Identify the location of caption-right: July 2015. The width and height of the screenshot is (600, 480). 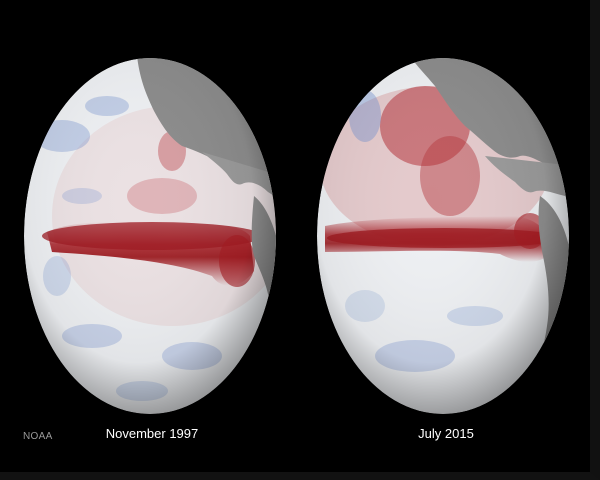
(446, 433).